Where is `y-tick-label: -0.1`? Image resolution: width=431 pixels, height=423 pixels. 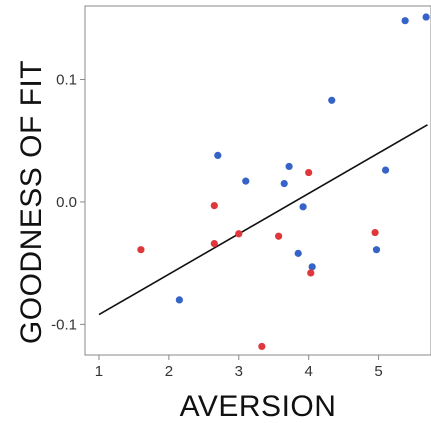
y-tick-label: -0.1 is located at coordinates (64, 324).